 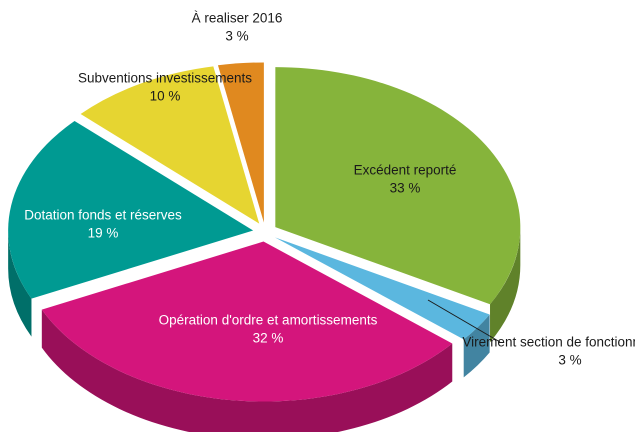 I want to click on leader-line, so click(x=464, y=321).